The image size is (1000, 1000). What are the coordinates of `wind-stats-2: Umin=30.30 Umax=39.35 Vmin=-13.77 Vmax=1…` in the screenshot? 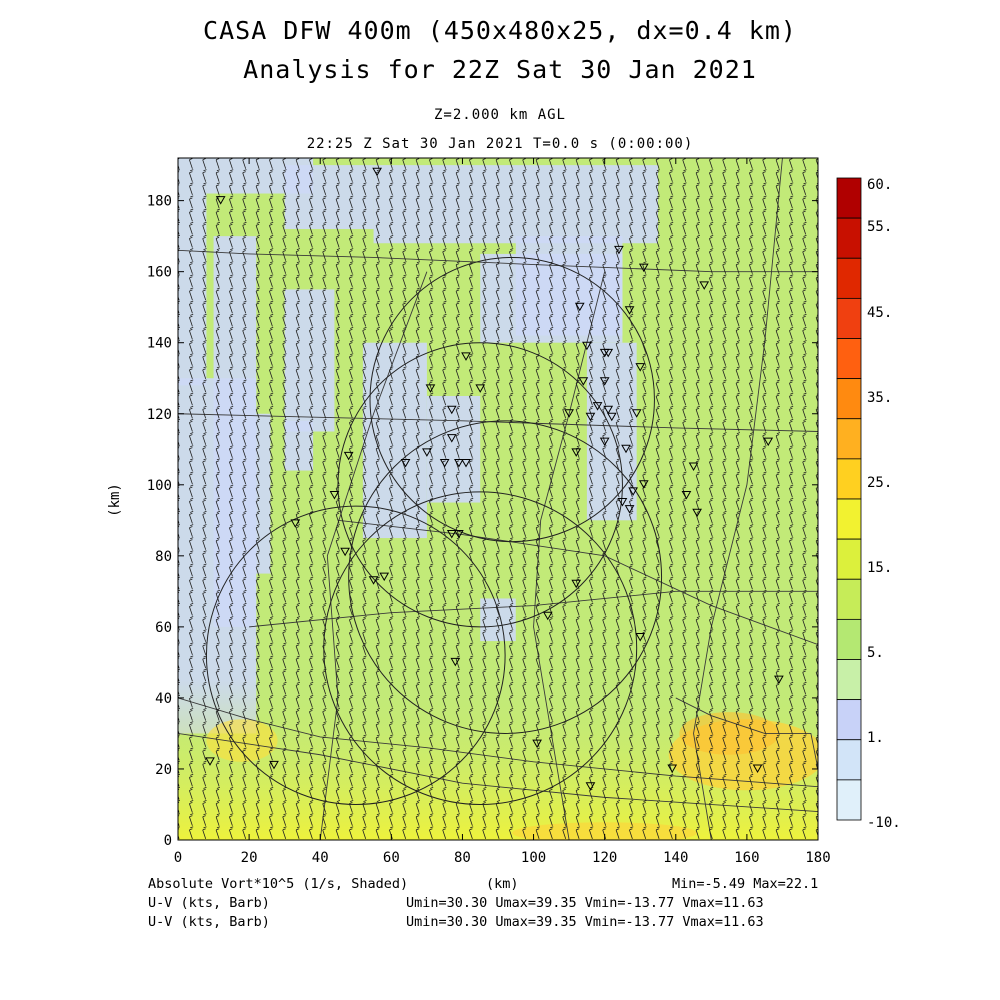 It's located at (585, 922).